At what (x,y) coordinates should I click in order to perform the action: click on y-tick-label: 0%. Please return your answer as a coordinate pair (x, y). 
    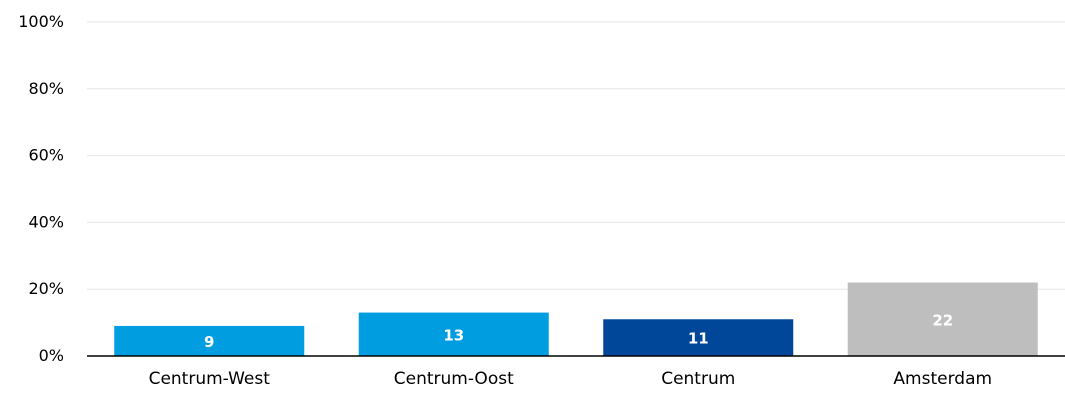
    Looking at the image, I should click on (51, 355).